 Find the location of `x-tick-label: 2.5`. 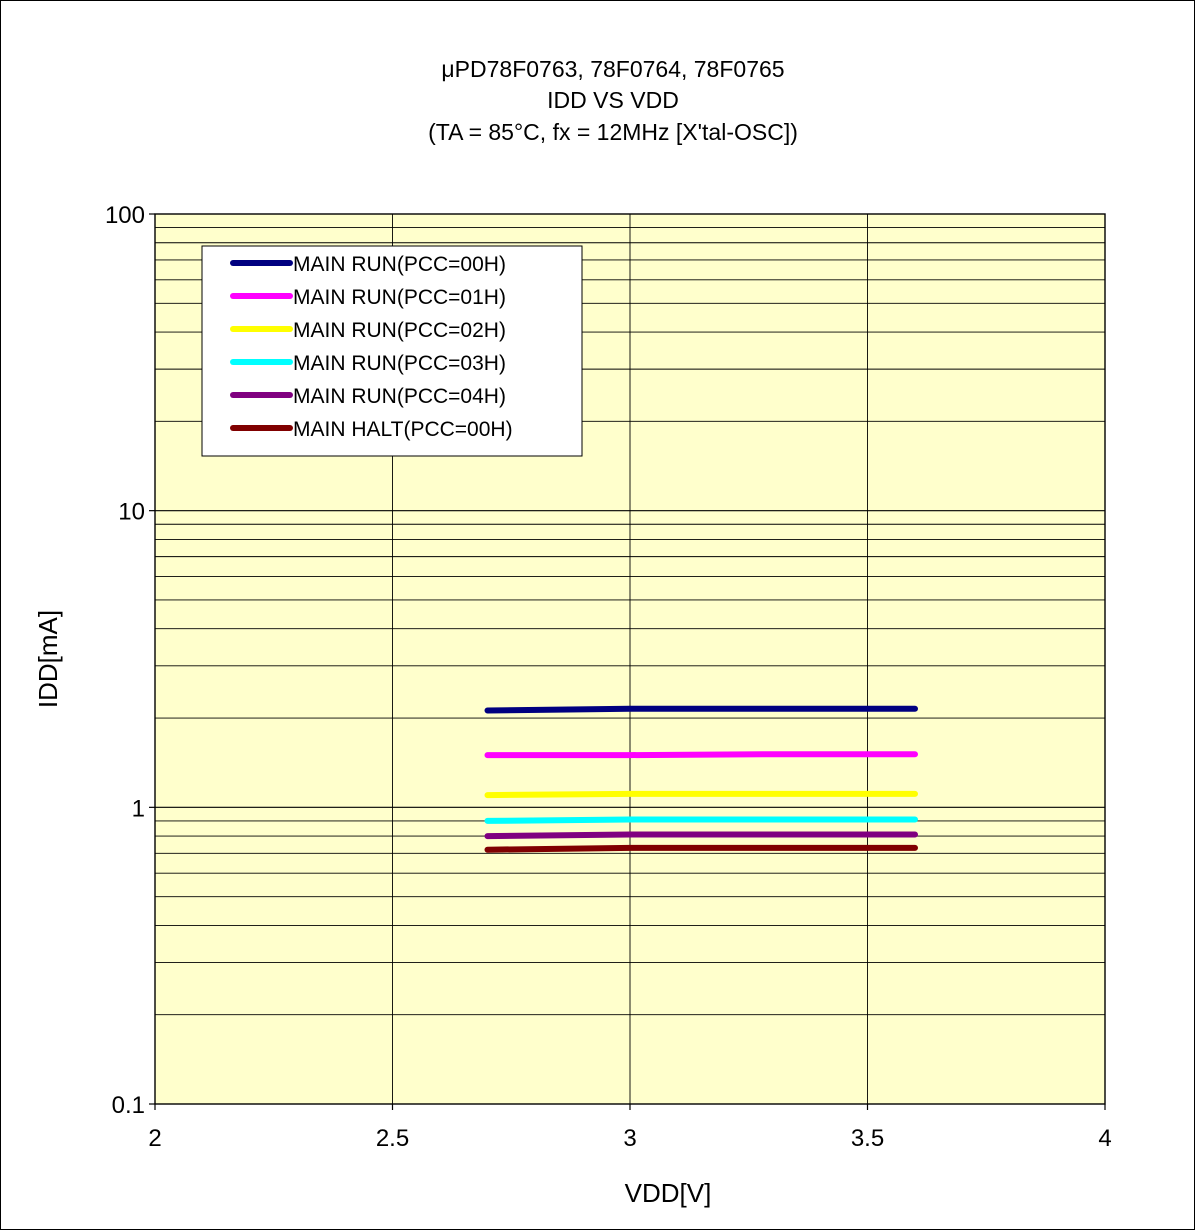

x-tick-label: 2.5 is located at coordinates (392, 1138).